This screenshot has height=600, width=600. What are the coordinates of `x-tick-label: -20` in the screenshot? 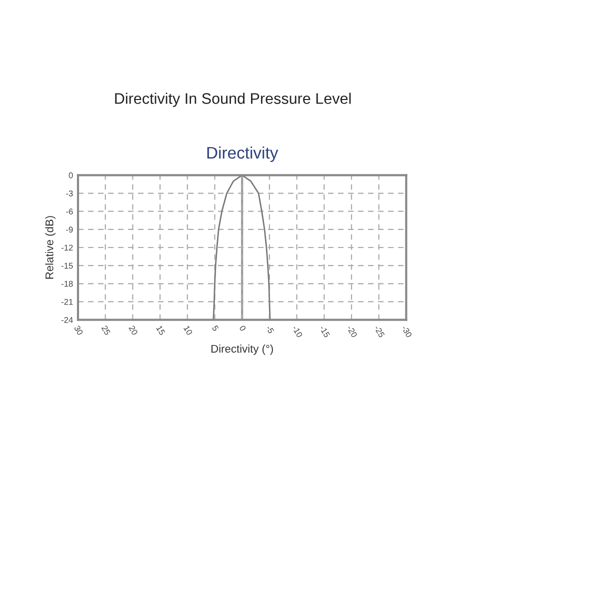 It's located at (352, 331).